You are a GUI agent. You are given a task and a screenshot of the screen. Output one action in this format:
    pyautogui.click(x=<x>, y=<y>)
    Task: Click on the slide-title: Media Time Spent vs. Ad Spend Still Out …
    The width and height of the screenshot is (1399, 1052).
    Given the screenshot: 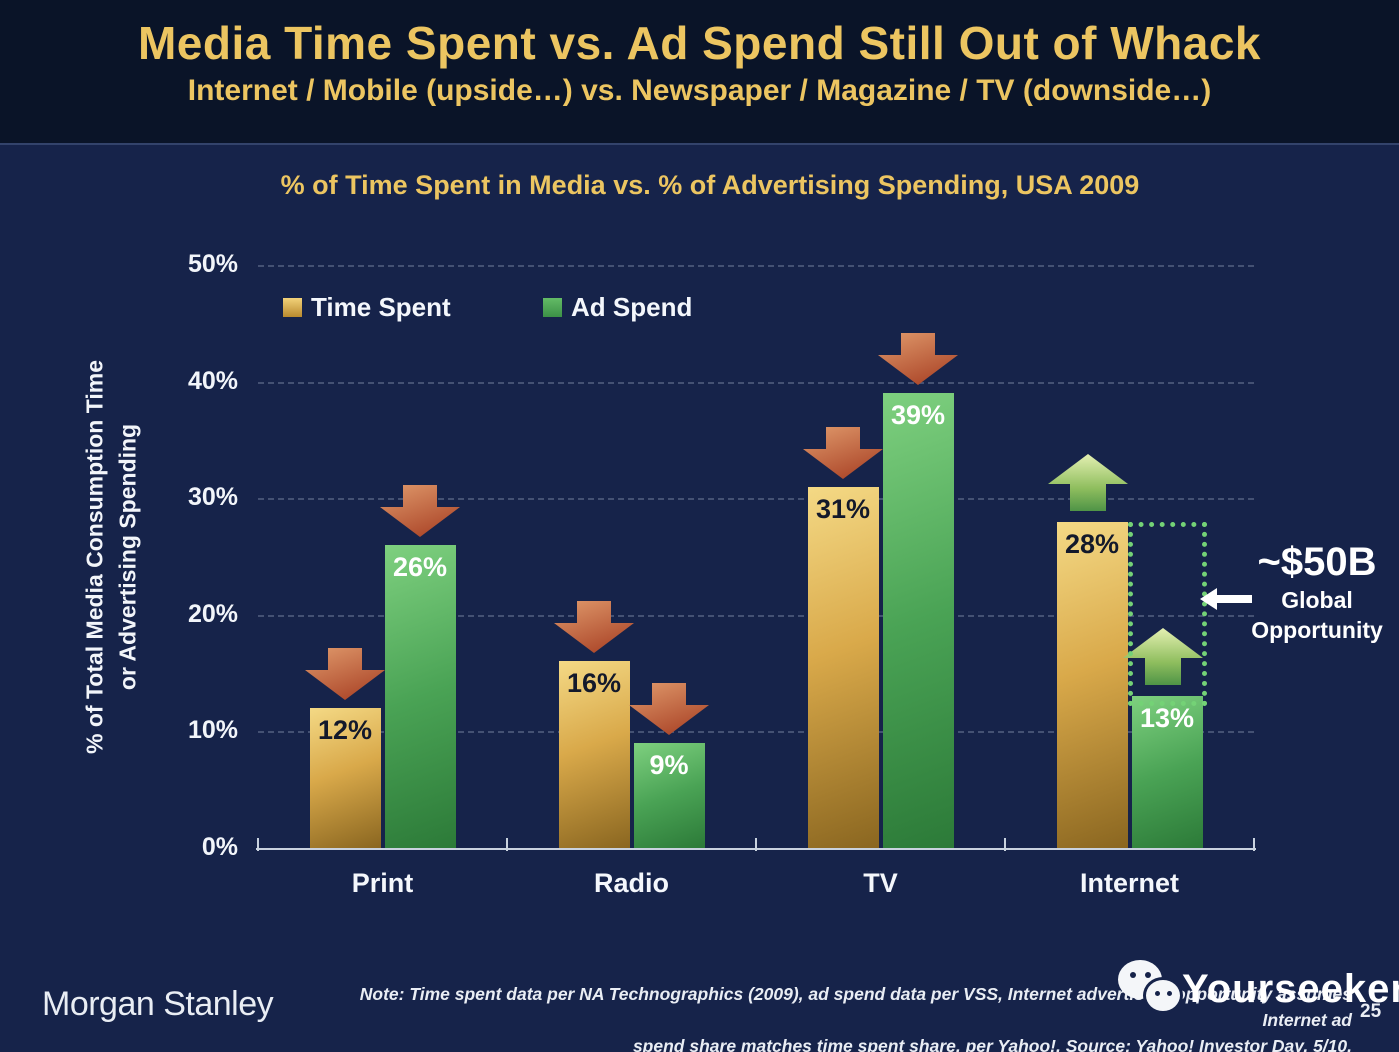 What is the action you would take?
    pyautogui.click(x=699, y=43)
    